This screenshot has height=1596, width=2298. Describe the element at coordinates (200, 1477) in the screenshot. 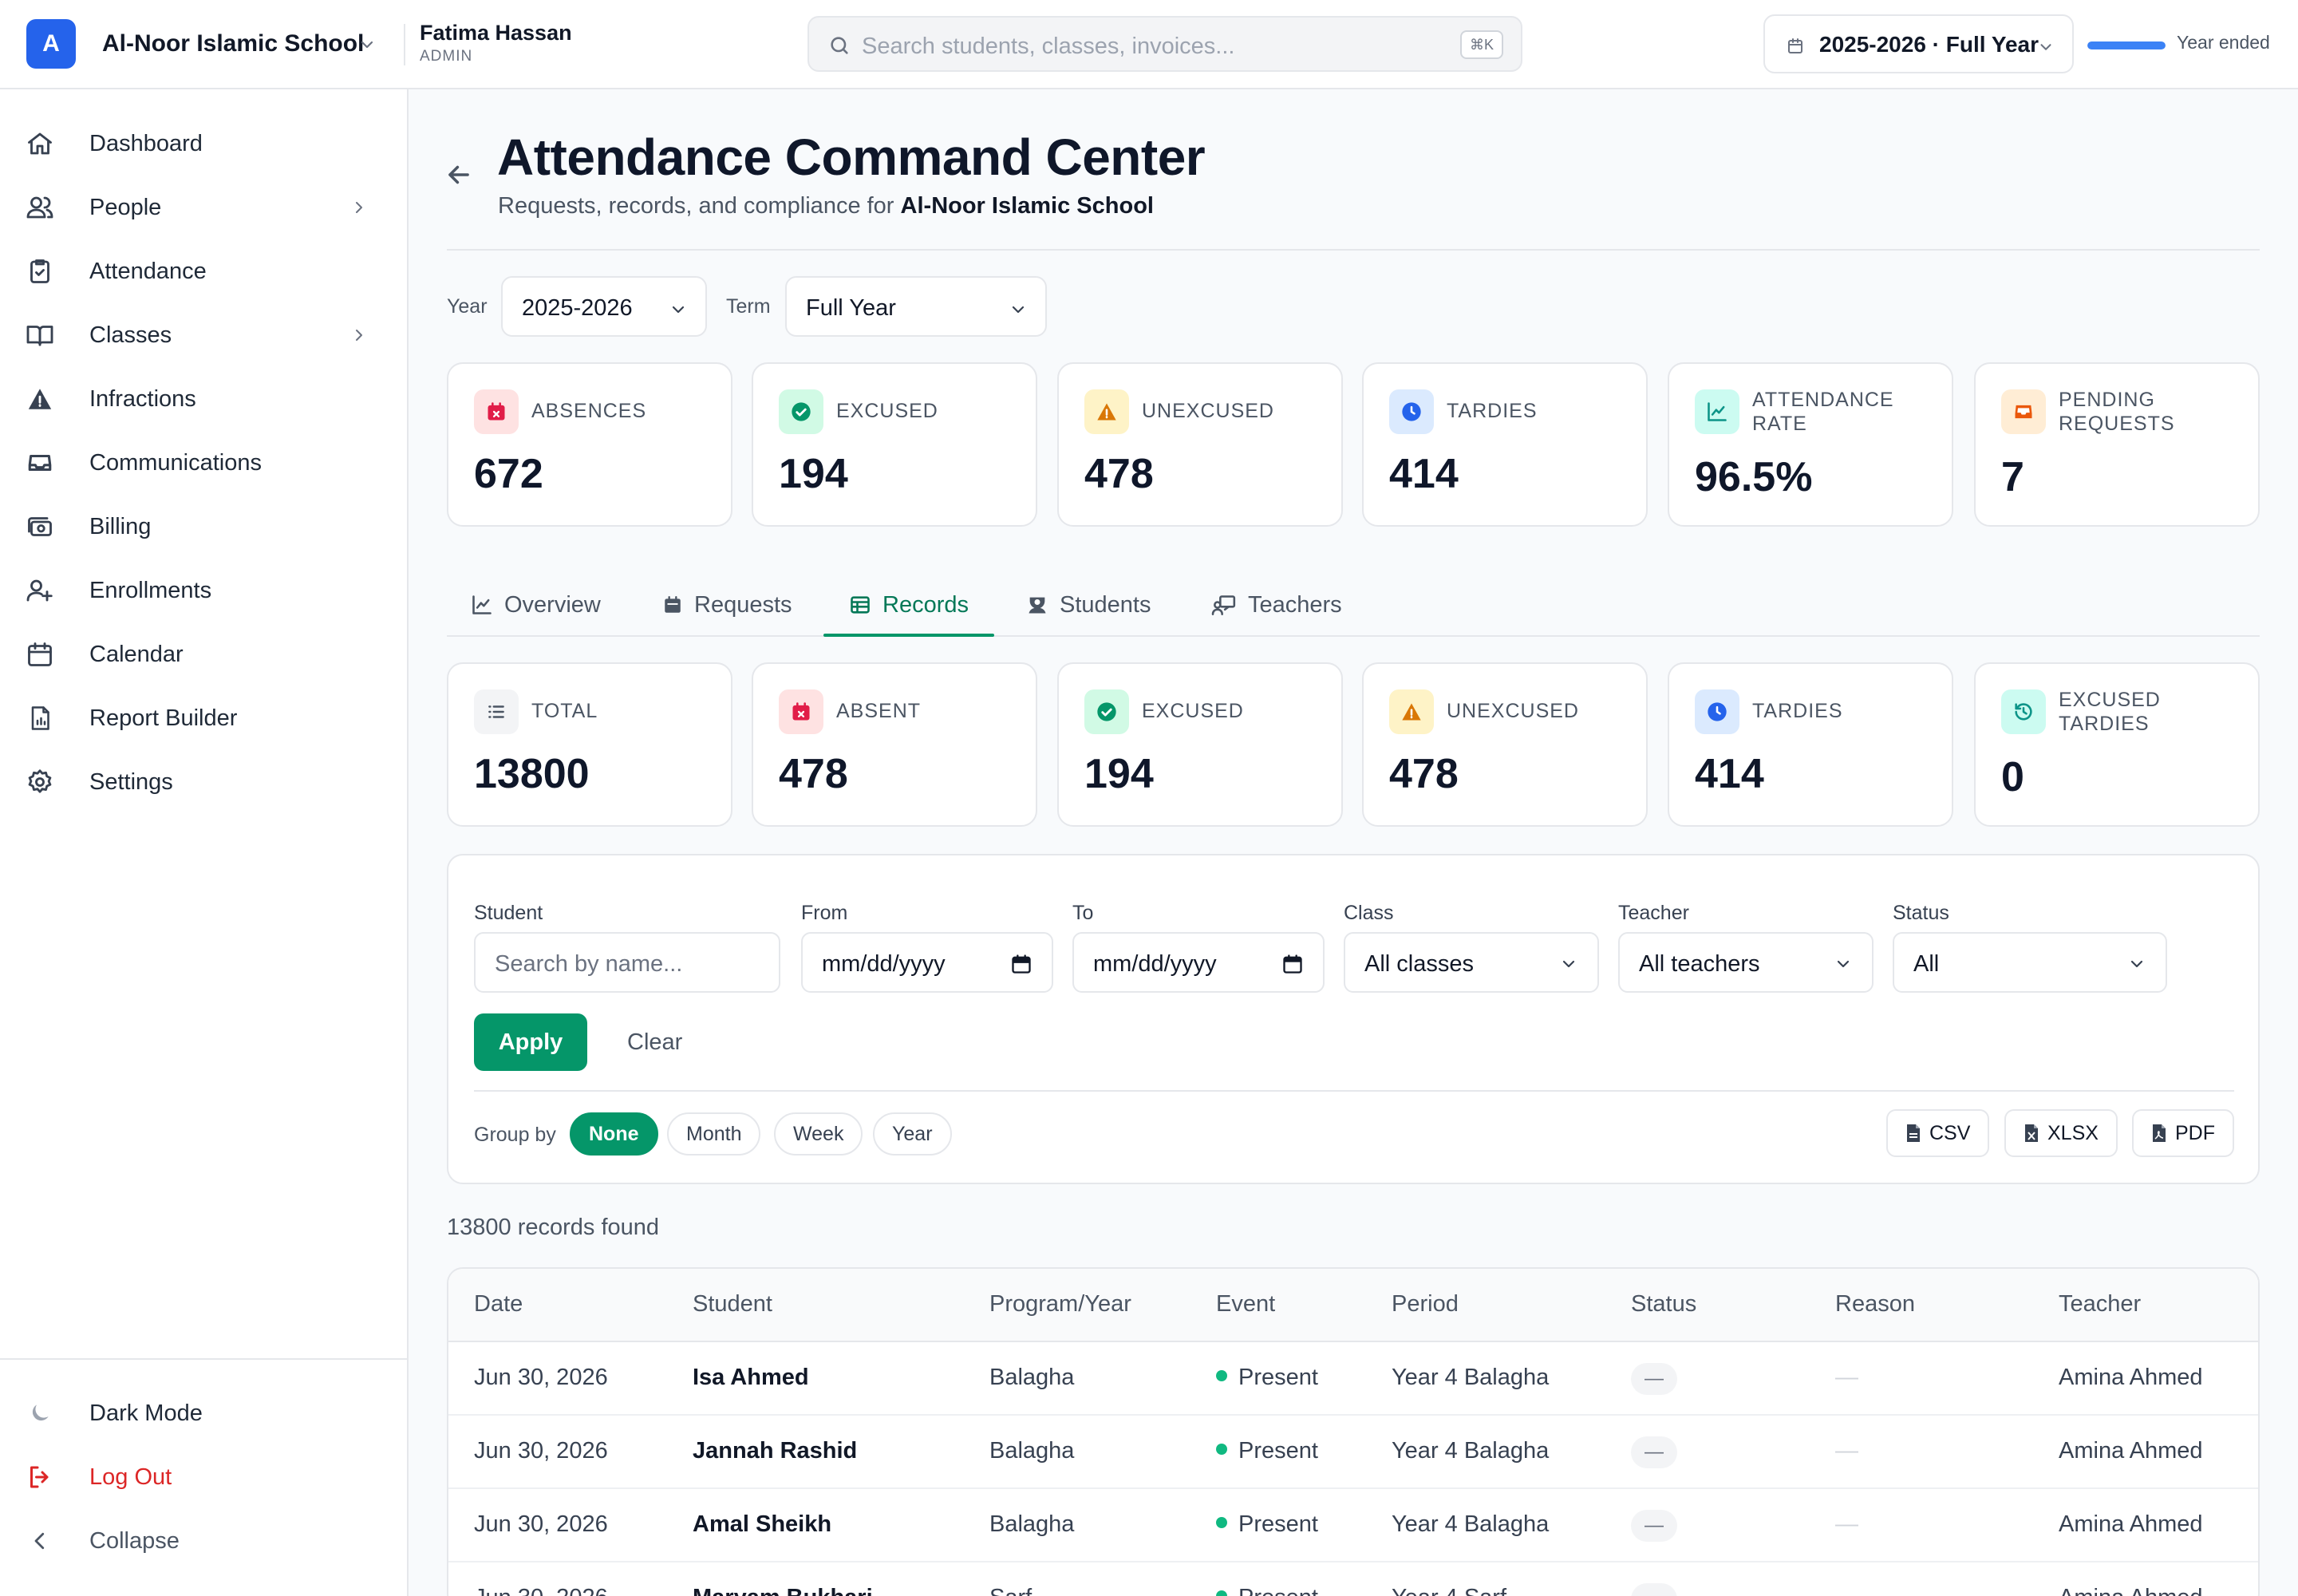

I see `logout-button: Log Out` at that location.